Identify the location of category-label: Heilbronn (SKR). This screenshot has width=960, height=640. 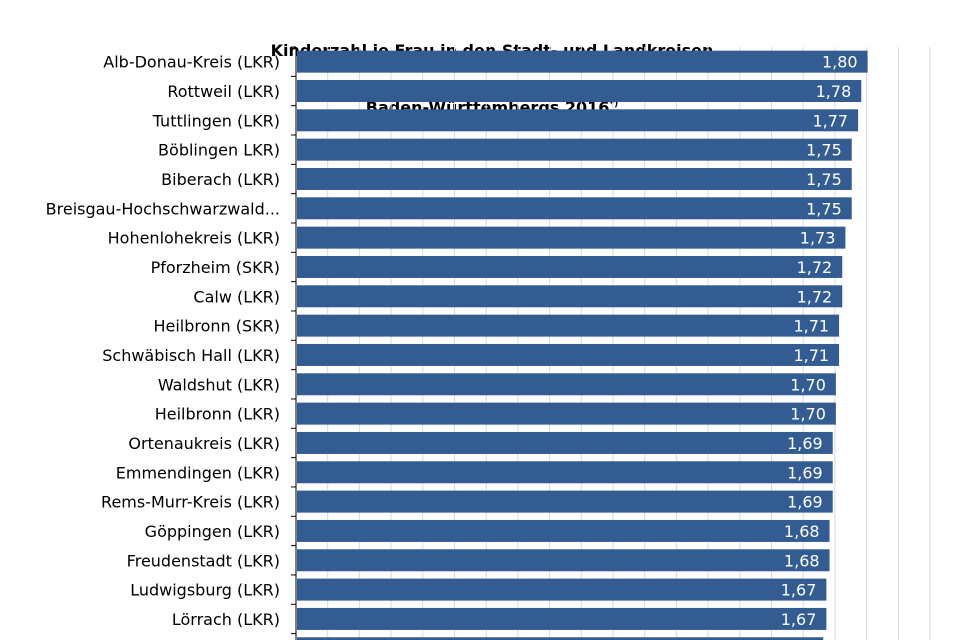
(216, 326).